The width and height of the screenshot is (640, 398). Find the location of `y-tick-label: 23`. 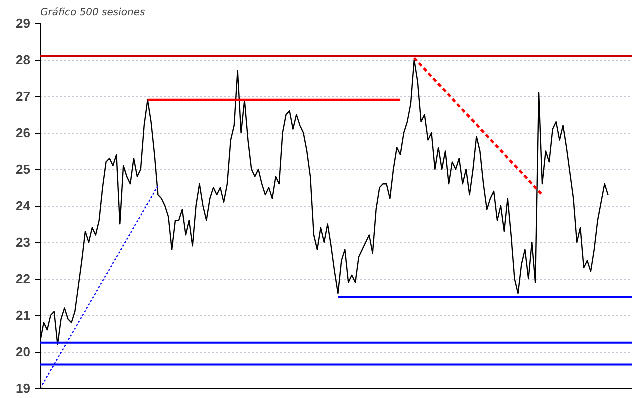

y-tick-label: 23 is located at coordinates (23, 242).